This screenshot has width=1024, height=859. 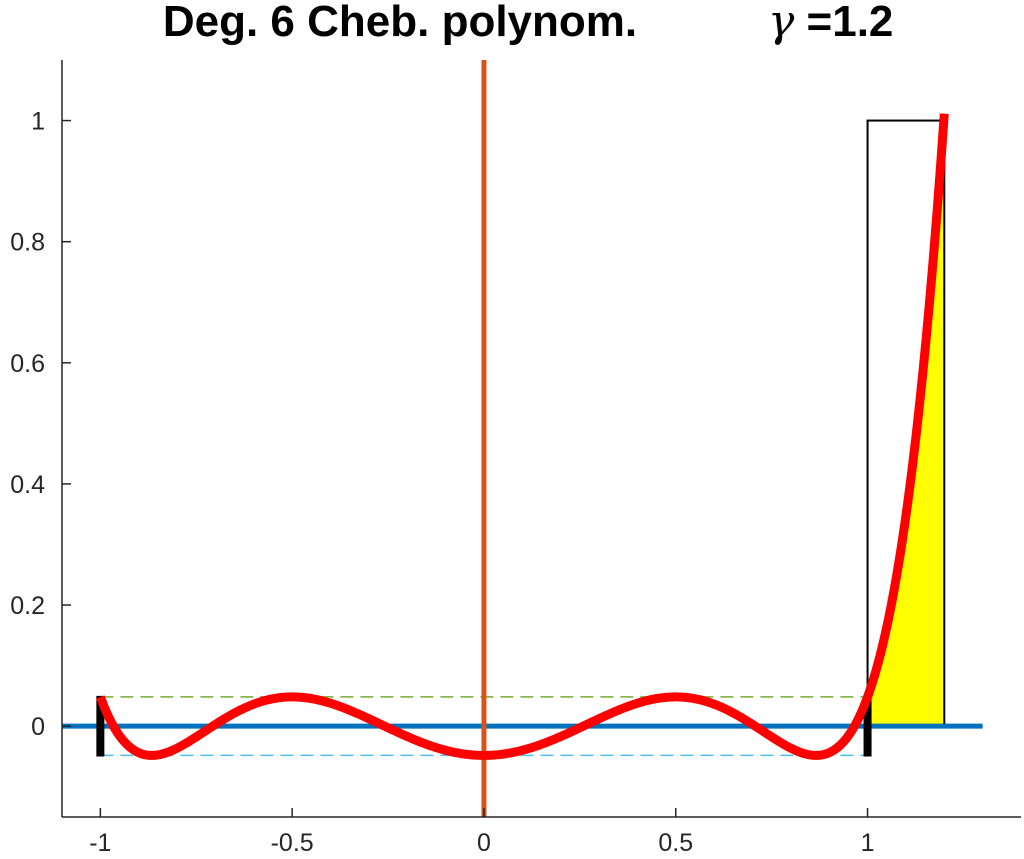 I want to click on y-tick-label: 0.8, so click(x=27, y=243).